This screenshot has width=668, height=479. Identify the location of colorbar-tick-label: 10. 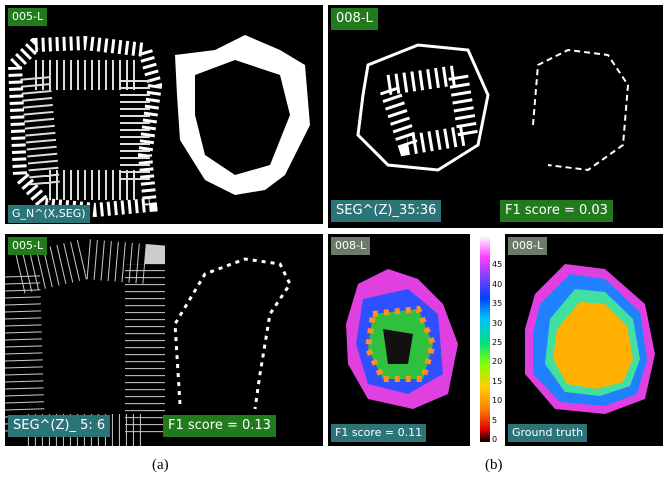
(497, 401).